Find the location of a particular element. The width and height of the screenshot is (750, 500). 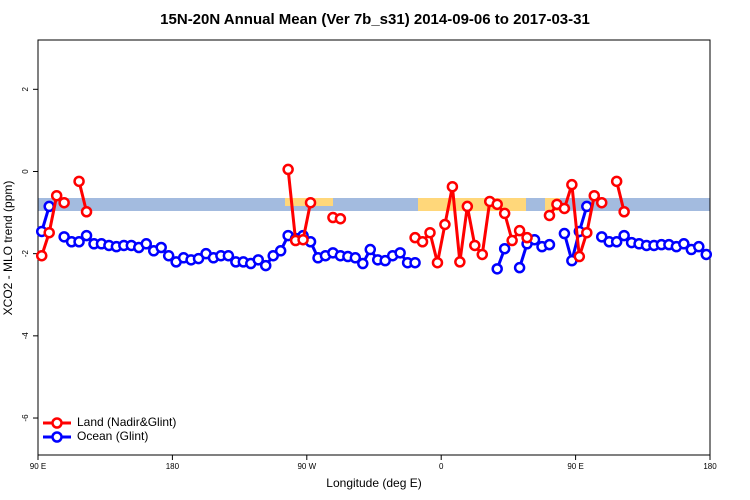

surface-mask is located at coordinates (374, 204).